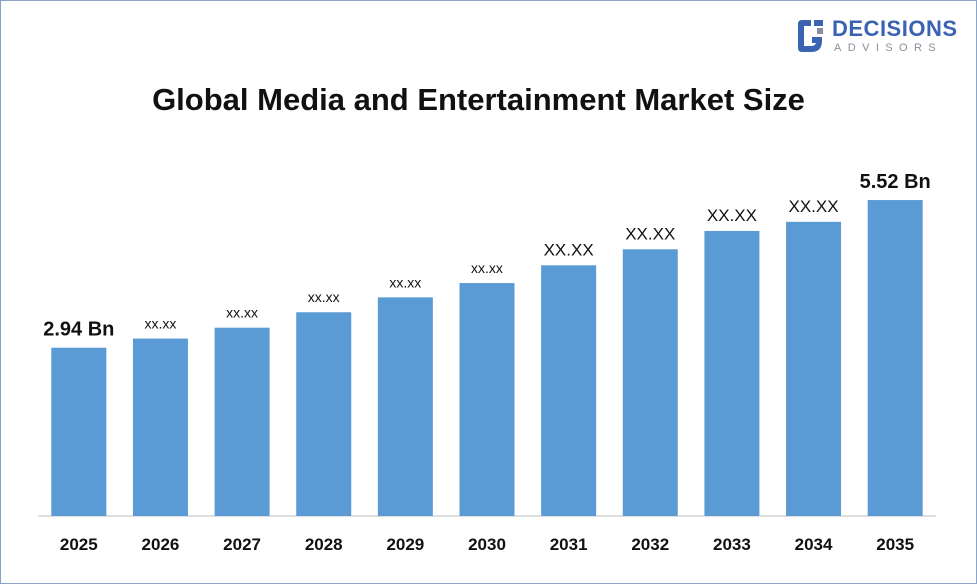  I want to click on bar-2031, so click(569, 390).